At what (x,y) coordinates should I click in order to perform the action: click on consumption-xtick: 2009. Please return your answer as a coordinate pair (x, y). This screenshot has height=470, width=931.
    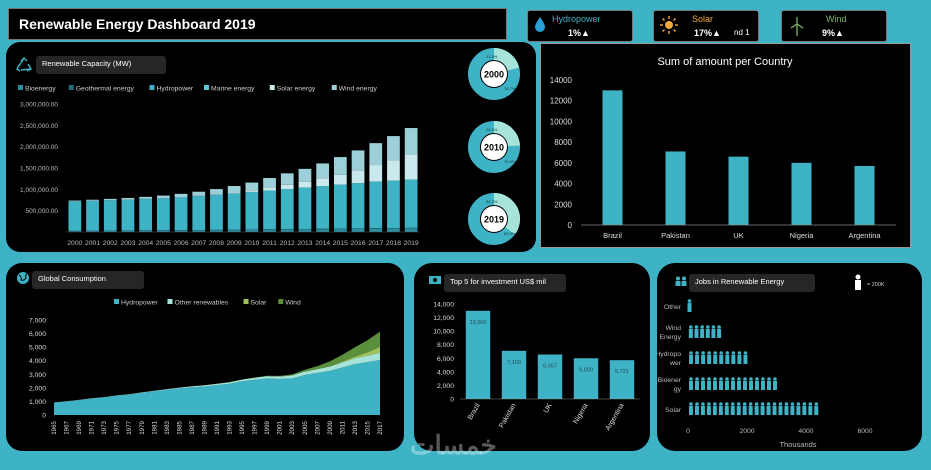
    Looking at the image, I should click on (330, 427).